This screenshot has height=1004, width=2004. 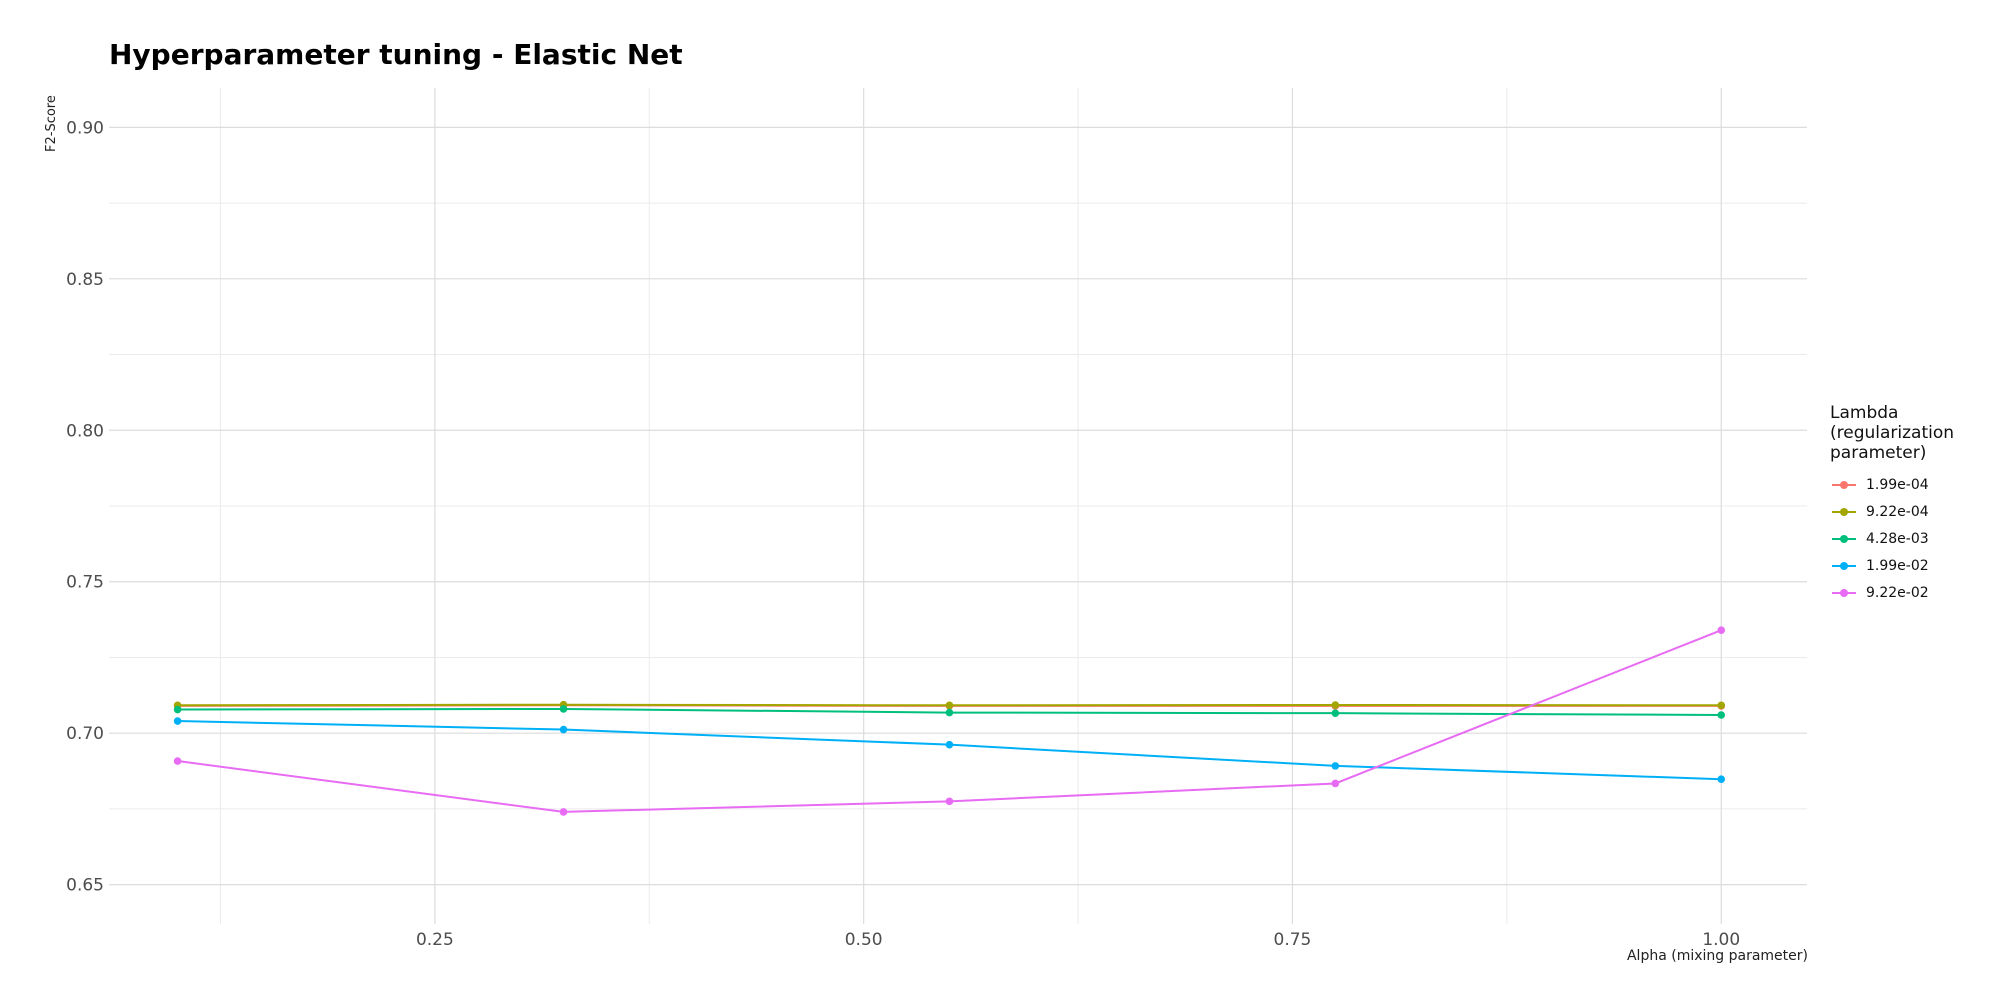 I want to click on legend-item: 1.99e-02, so click(x=1892, y=565).